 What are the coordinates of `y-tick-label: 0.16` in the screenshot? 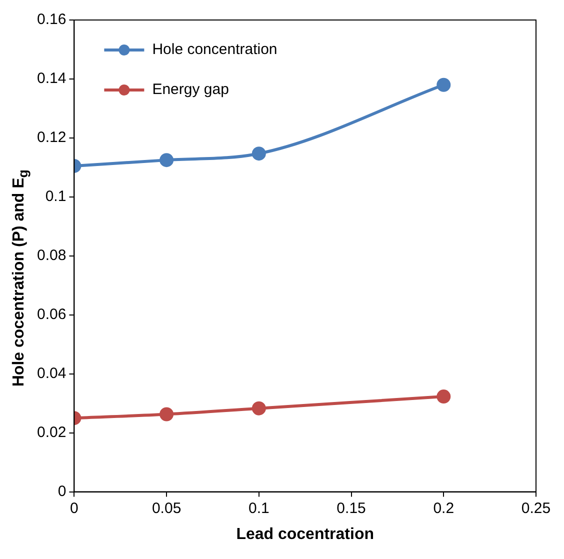 It's located at (51, 19).